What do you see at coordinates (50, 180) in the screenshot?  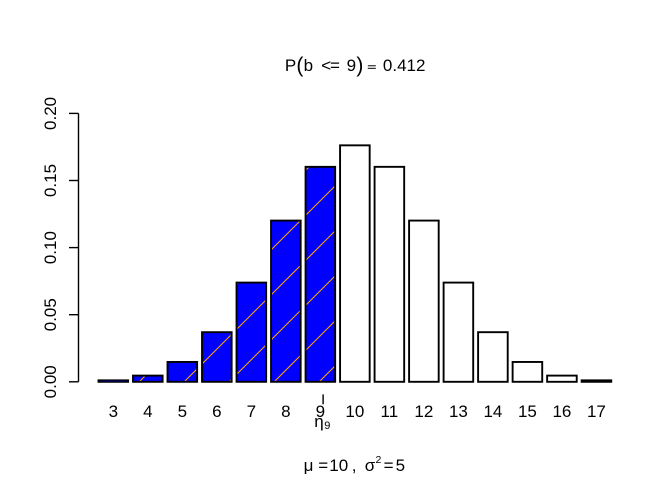 I see `svg-text: 0.15` at bounding box center [50, 180].